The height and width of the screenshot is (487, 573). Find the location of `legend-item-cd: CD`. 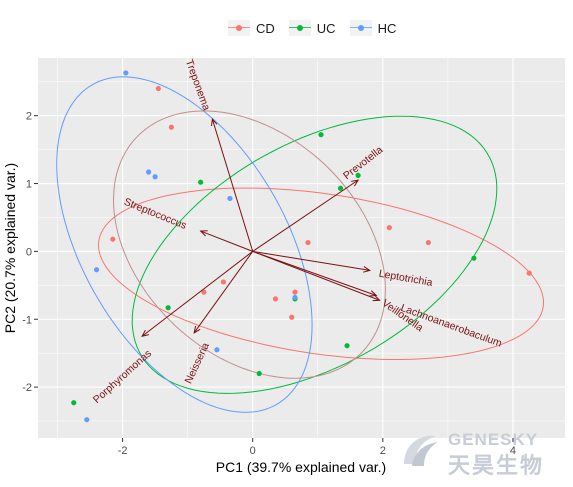

legend-item-cd: CD is located at coordinates (251, 28).